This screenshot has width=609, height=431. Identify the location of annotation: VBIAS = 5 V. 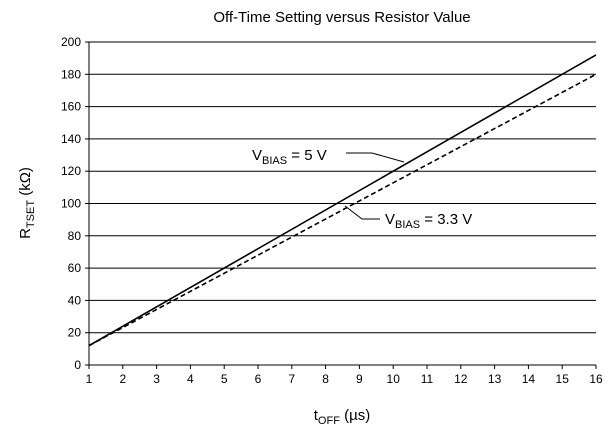
(289, 157).